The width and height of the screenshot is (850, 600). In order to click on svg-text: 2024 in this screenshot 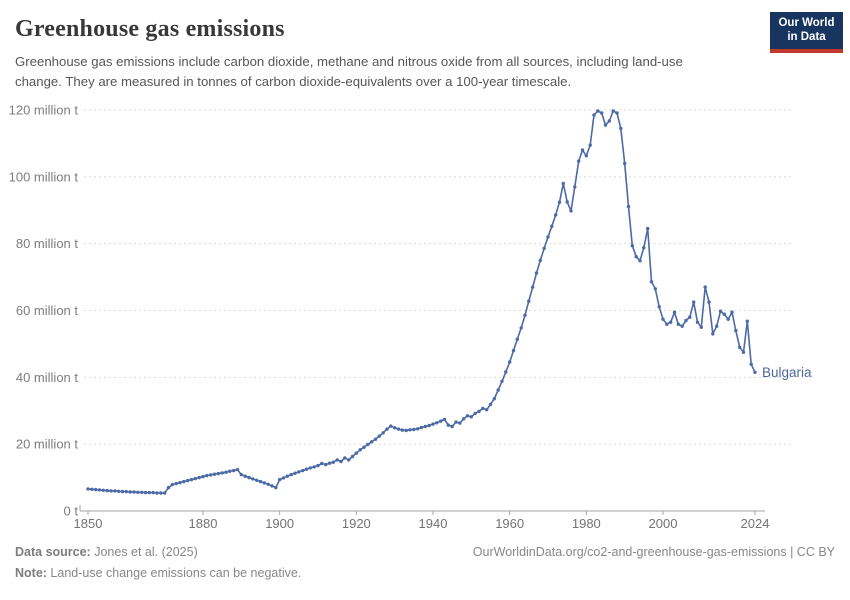, I will do `click(755, 523)`.